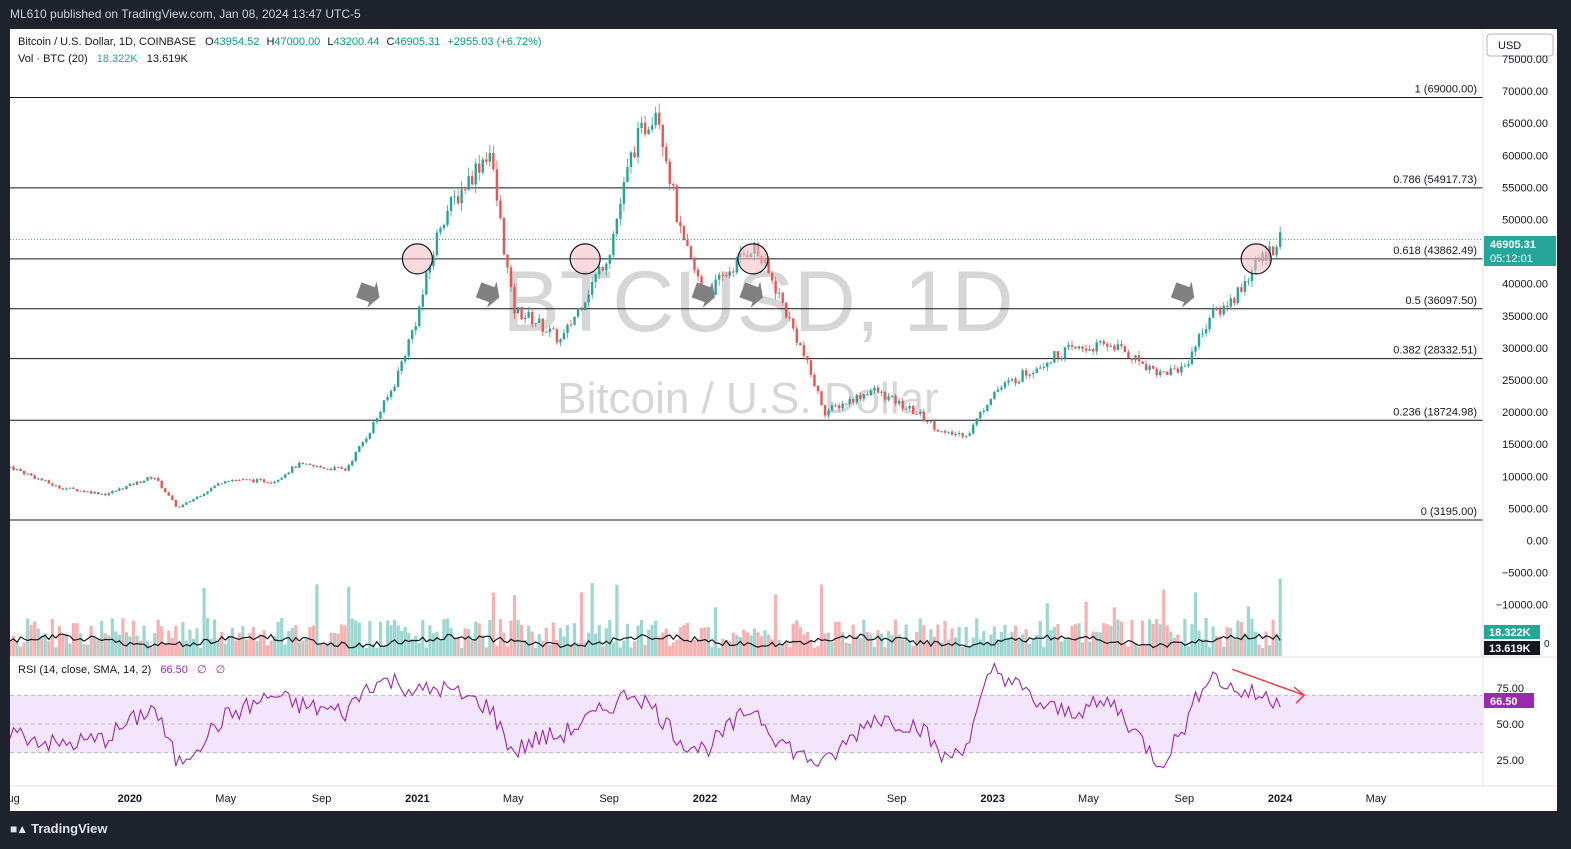  What do you see at coordinates (103, 59) in the screenshot?
I see `legend-volume: Vol · BTC (20) 18.322K 13.619K` at bounding box center [103, 59].